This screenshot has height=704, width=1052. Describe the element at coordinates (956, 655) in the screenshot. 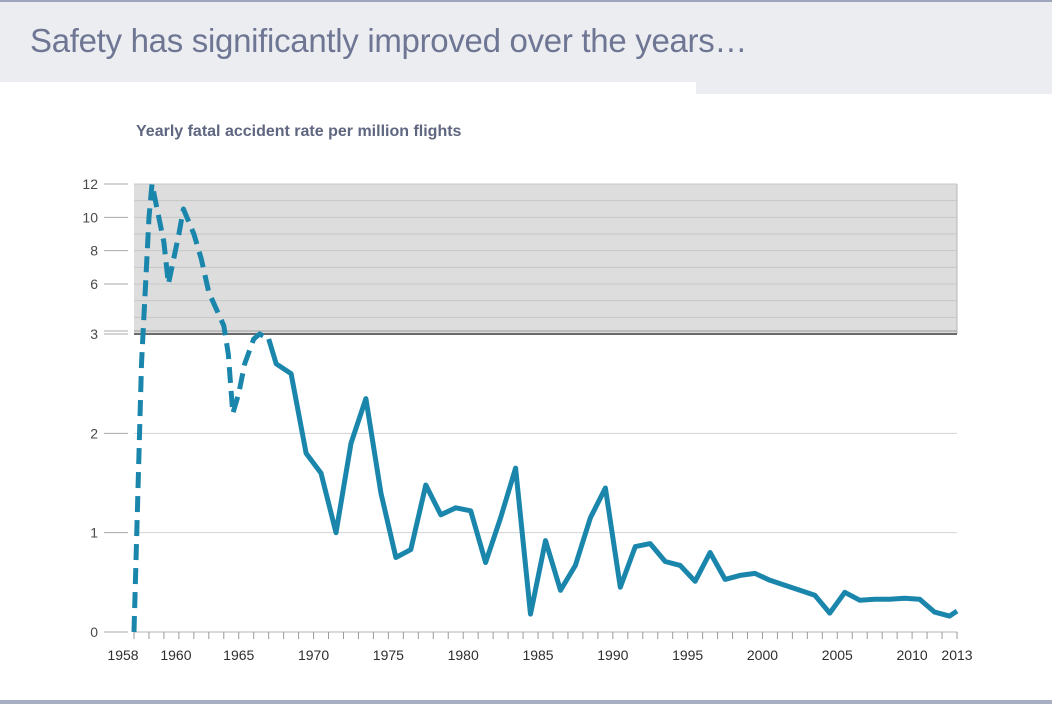

I see `x-tick-label: 2013` at that location.